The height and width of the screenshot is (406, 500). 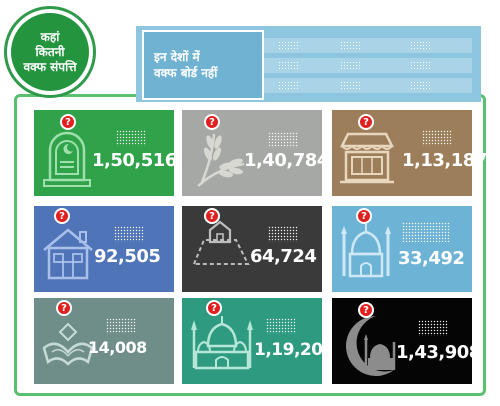 I want to click on tile-value: 1,13,187, so click(x=444, y=160).